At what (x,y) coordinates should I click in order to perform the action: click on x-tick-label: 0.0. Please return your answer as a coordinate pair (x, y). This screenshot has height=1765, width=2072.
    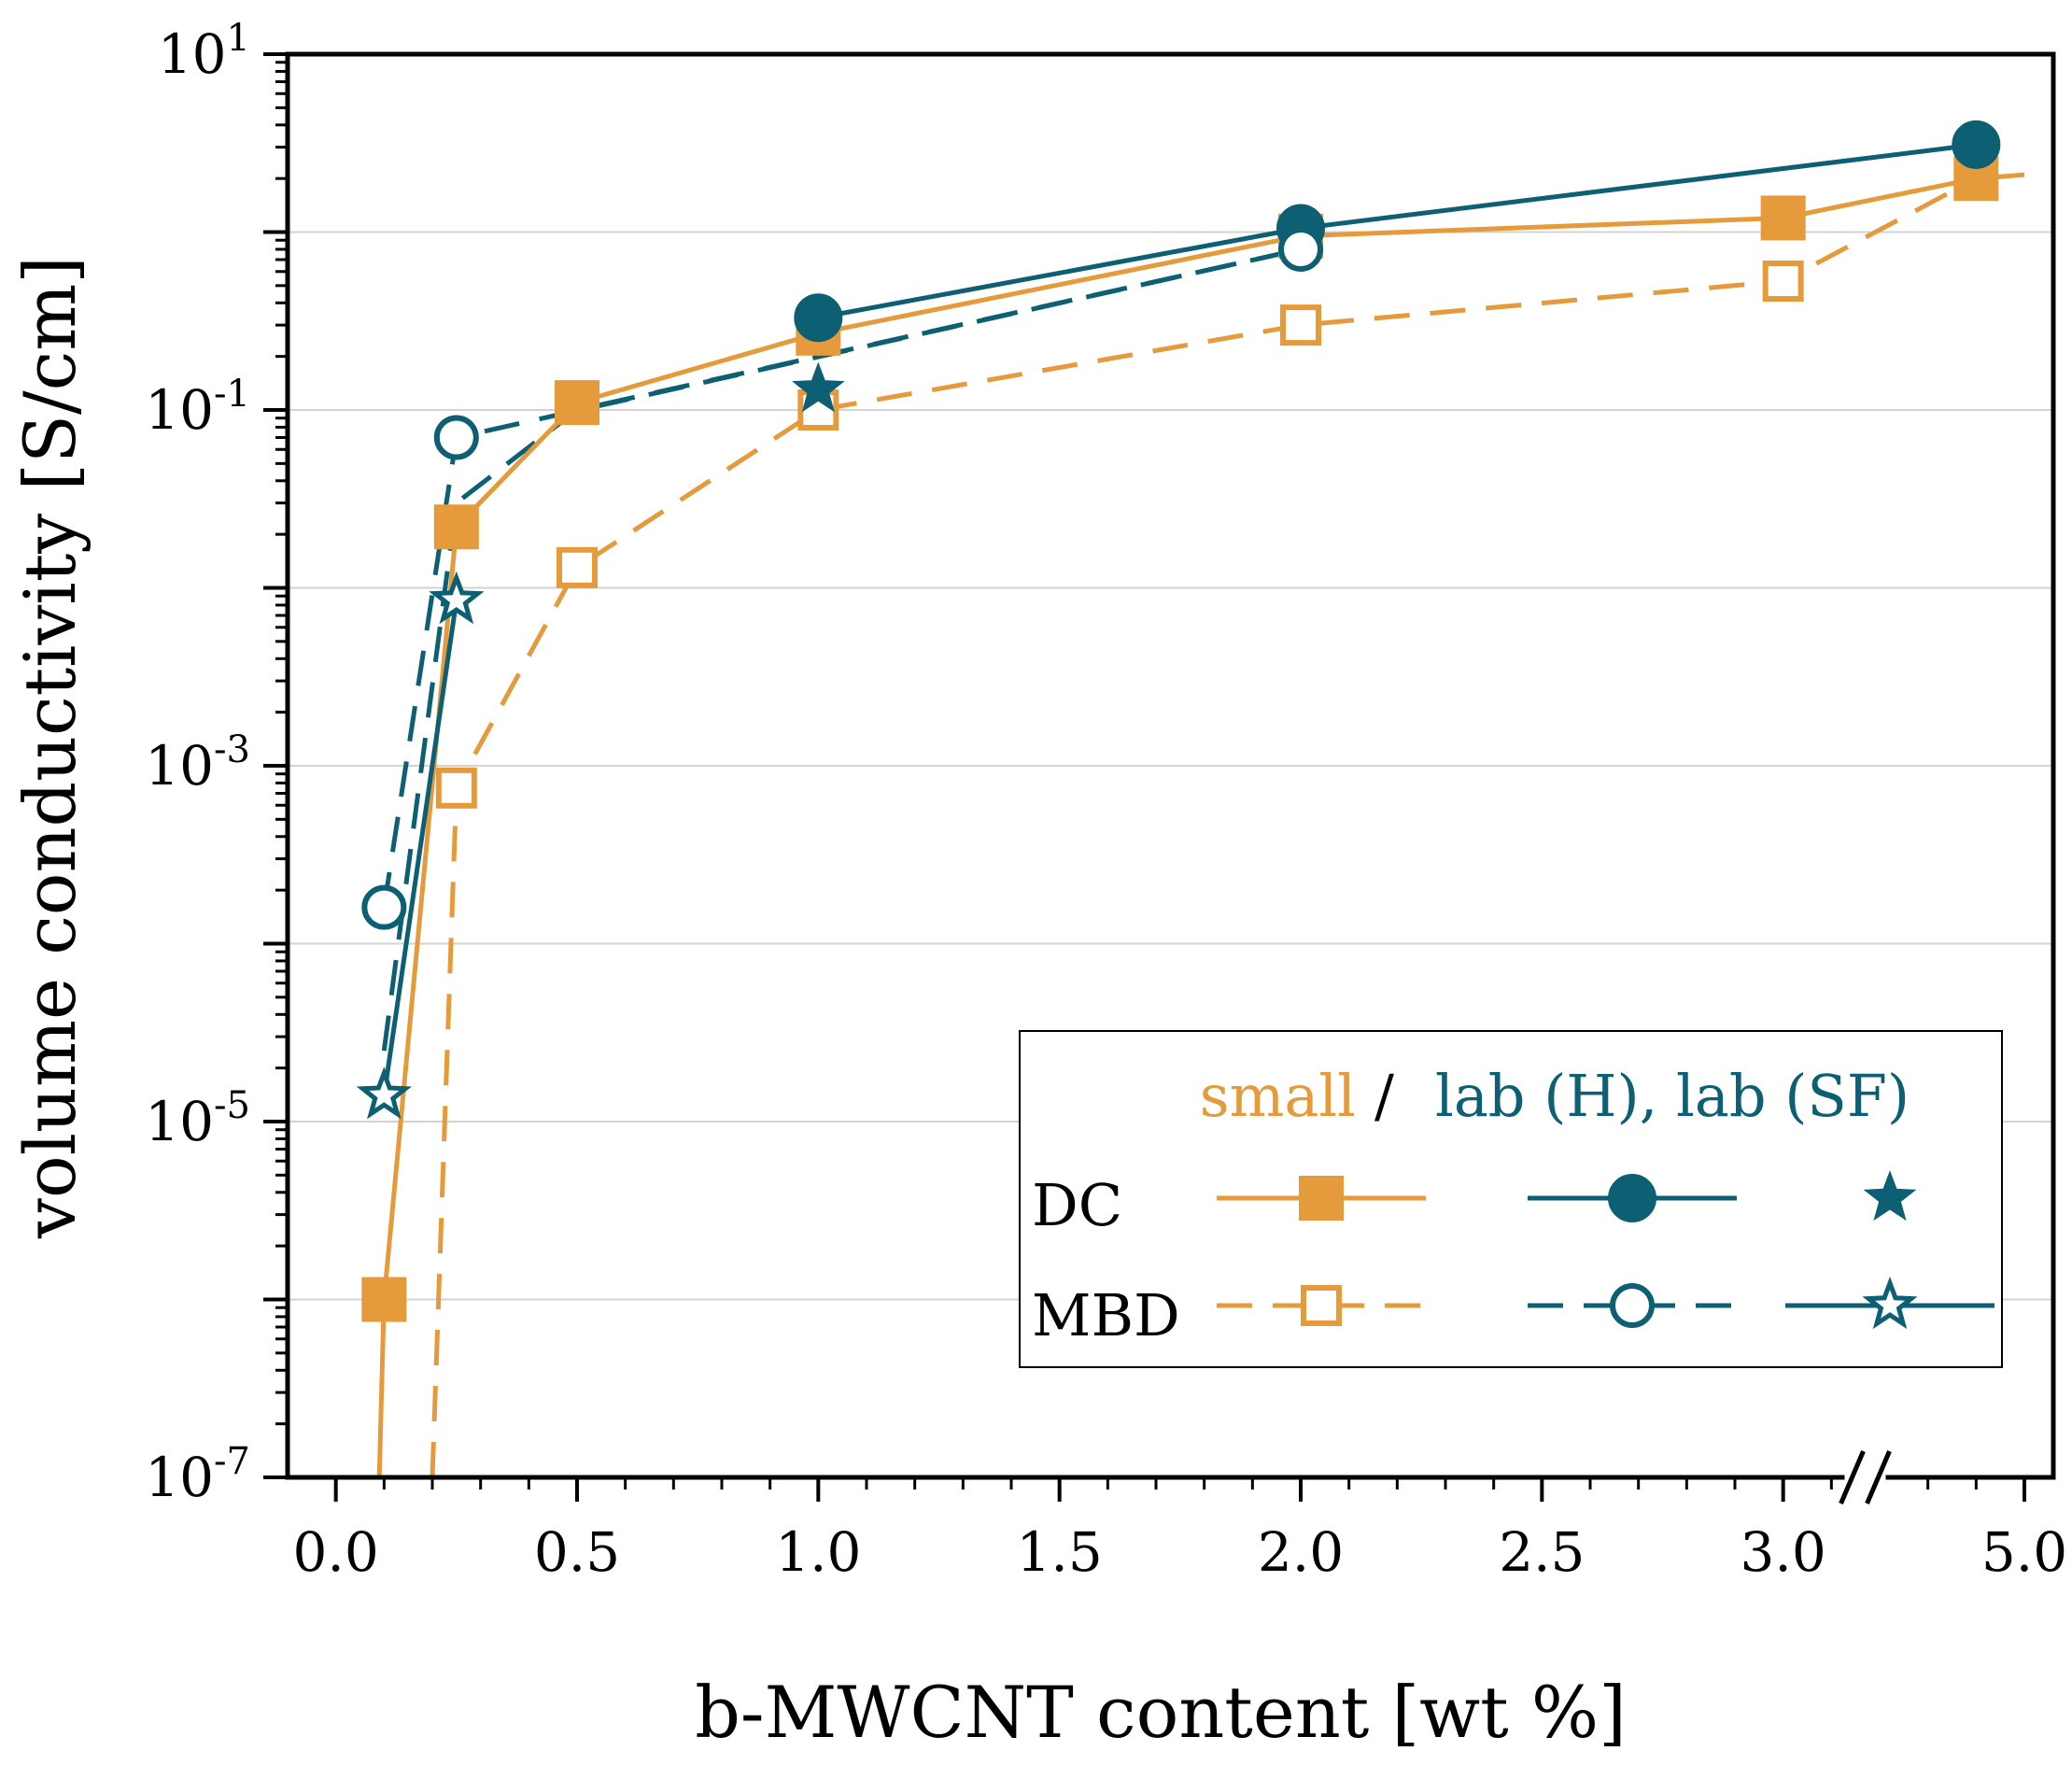
    Looking at the image, I should click on (336, 1552).